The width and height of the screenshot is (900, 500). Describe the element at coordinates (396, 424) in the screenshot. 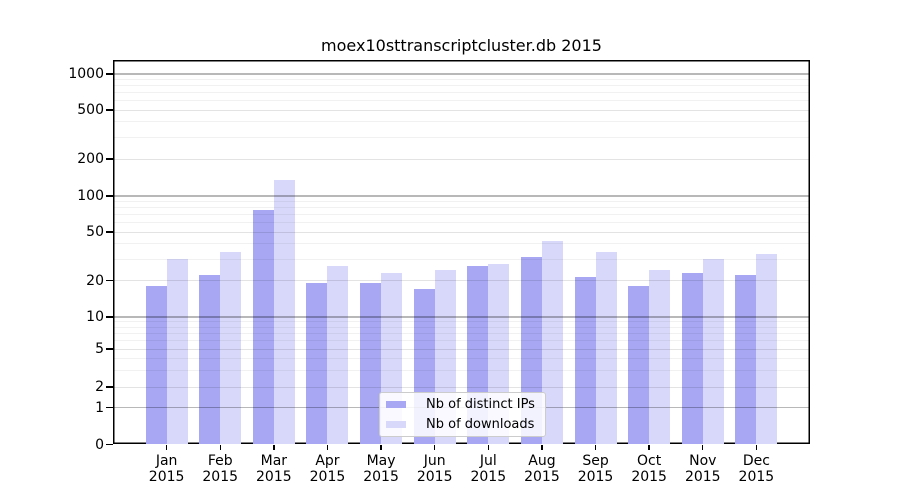

I see `legend-swatch-downloads` at that location.